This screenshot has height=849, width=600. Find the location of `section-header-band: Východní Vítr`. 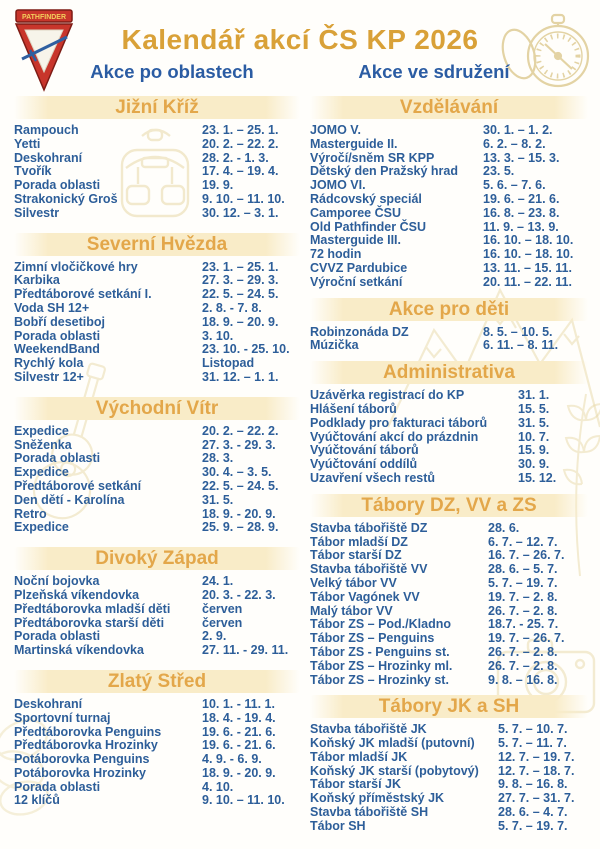

section-header-band: Východní Vítr is located at coordinates (157, 408).